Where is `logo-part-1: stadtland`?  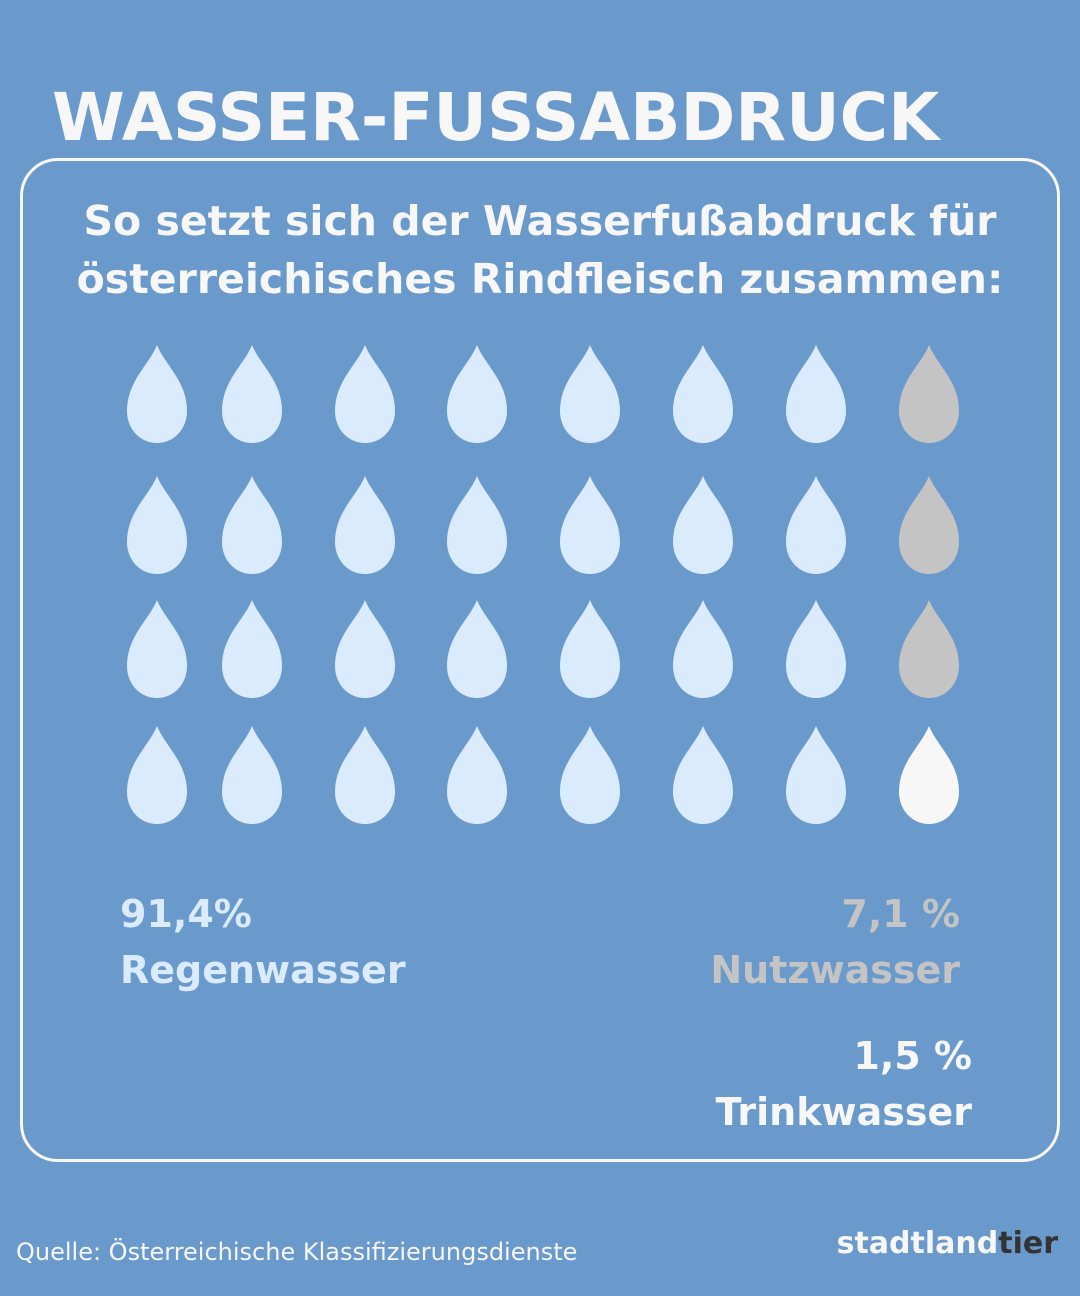
logo-part-1: stadtland is located at coordinates (917, 1243).